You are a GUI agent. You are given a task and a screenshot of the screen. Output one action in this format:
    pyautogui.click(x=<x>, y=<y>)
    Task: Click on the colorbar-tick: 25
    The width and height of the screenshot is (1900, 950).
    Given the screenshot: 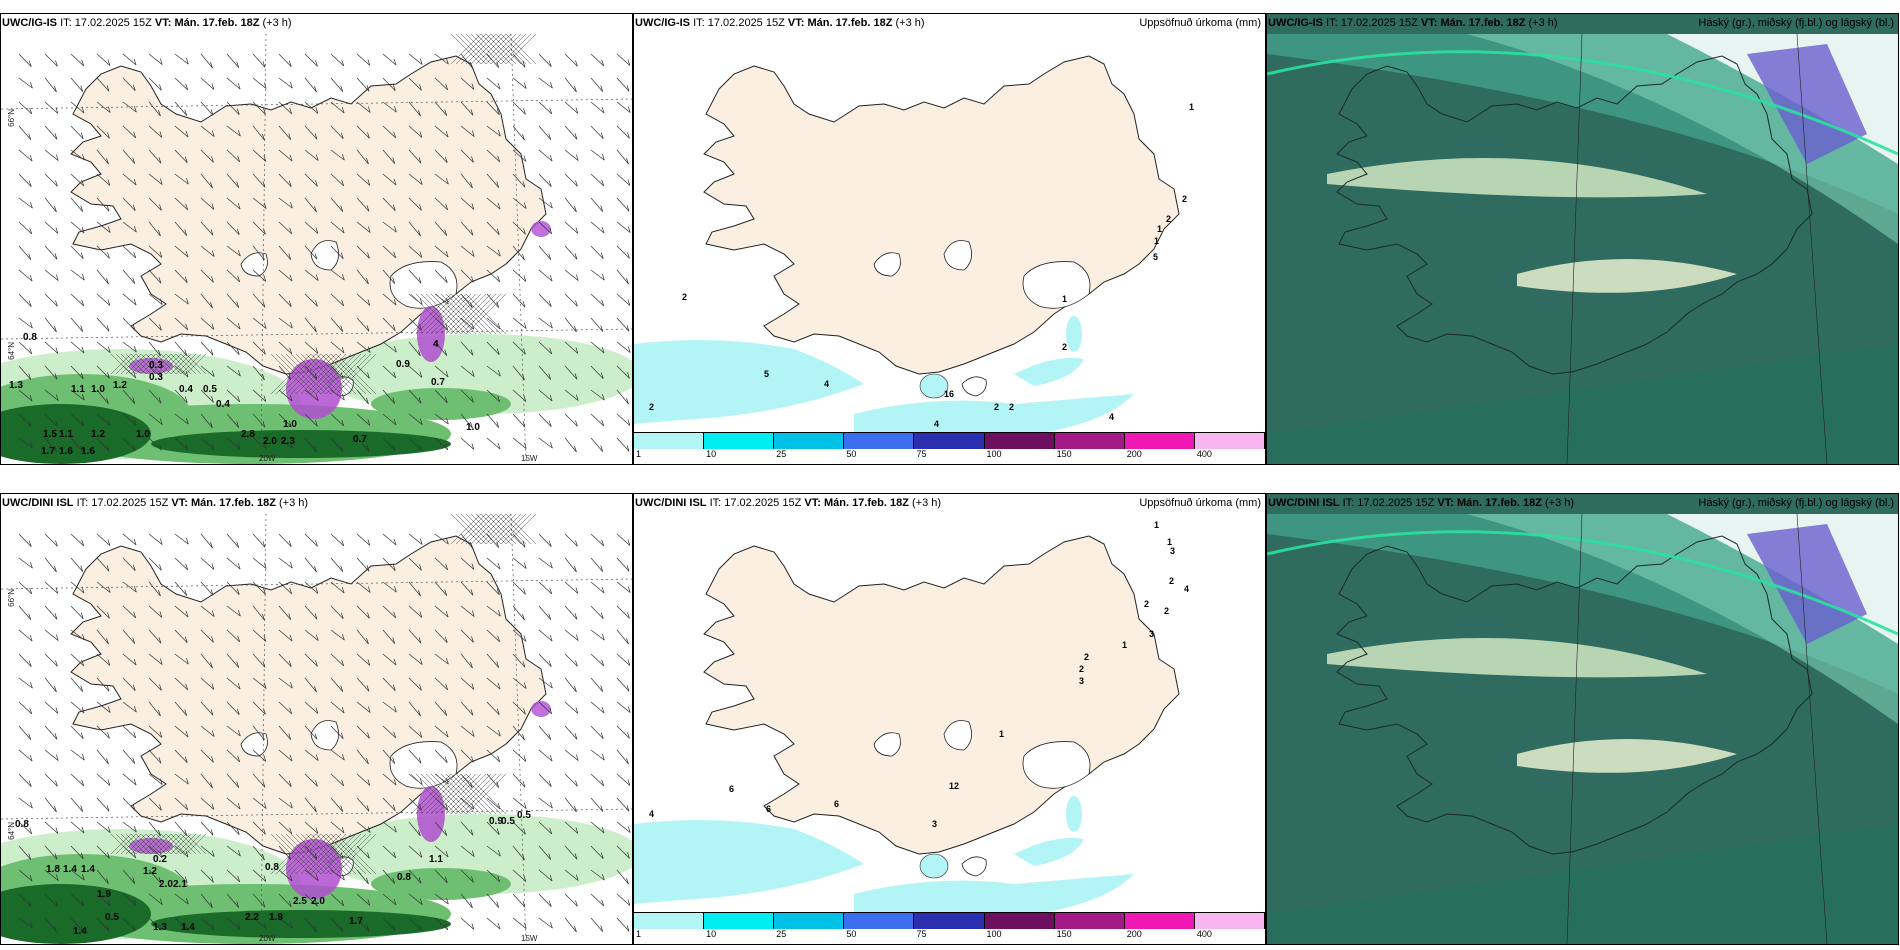 What is the action you would take?
    pyautogui.click(x=781, y=934)
    